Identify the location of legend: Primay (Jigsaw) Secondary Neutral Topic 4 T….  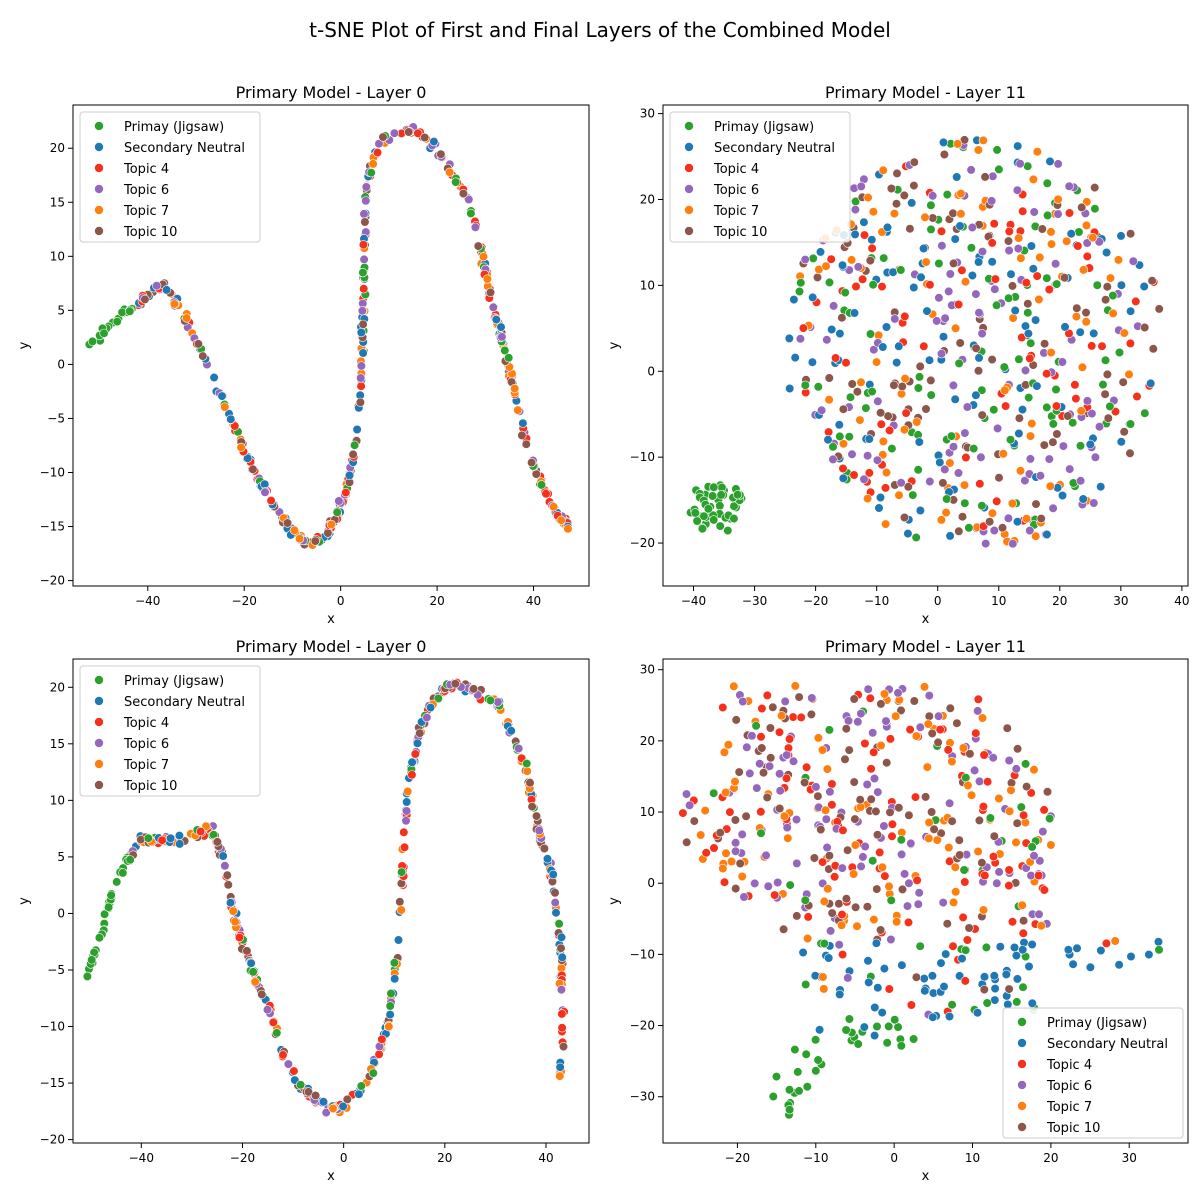
(170, 731).